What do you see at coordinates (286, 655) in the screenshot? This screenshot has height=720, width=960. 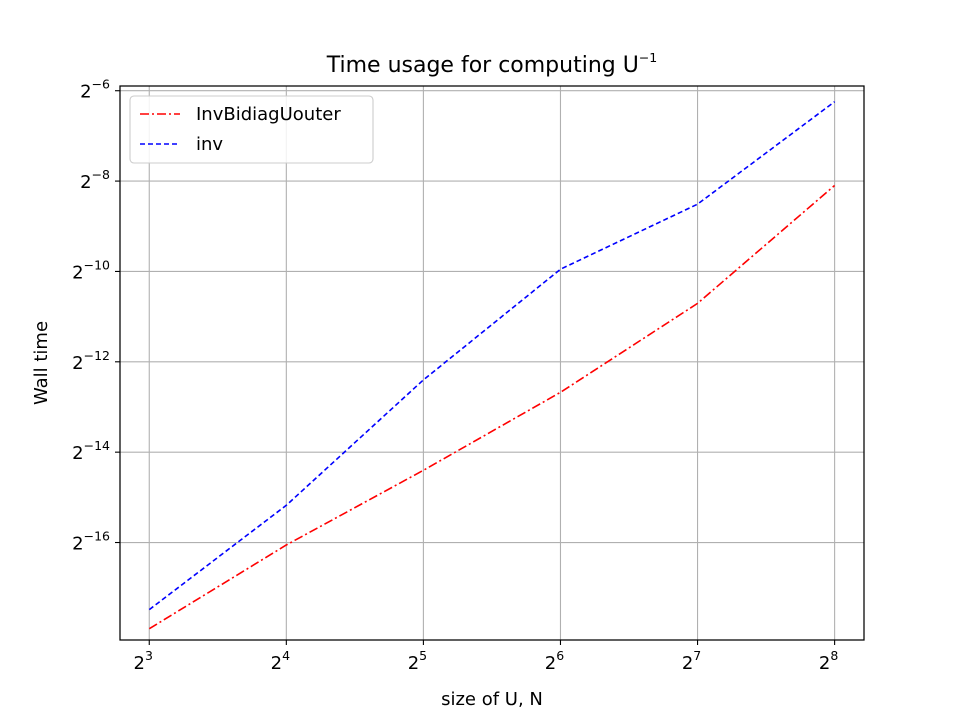 I see `x-tick-exponent: 4` at bounding box center [286, 655].